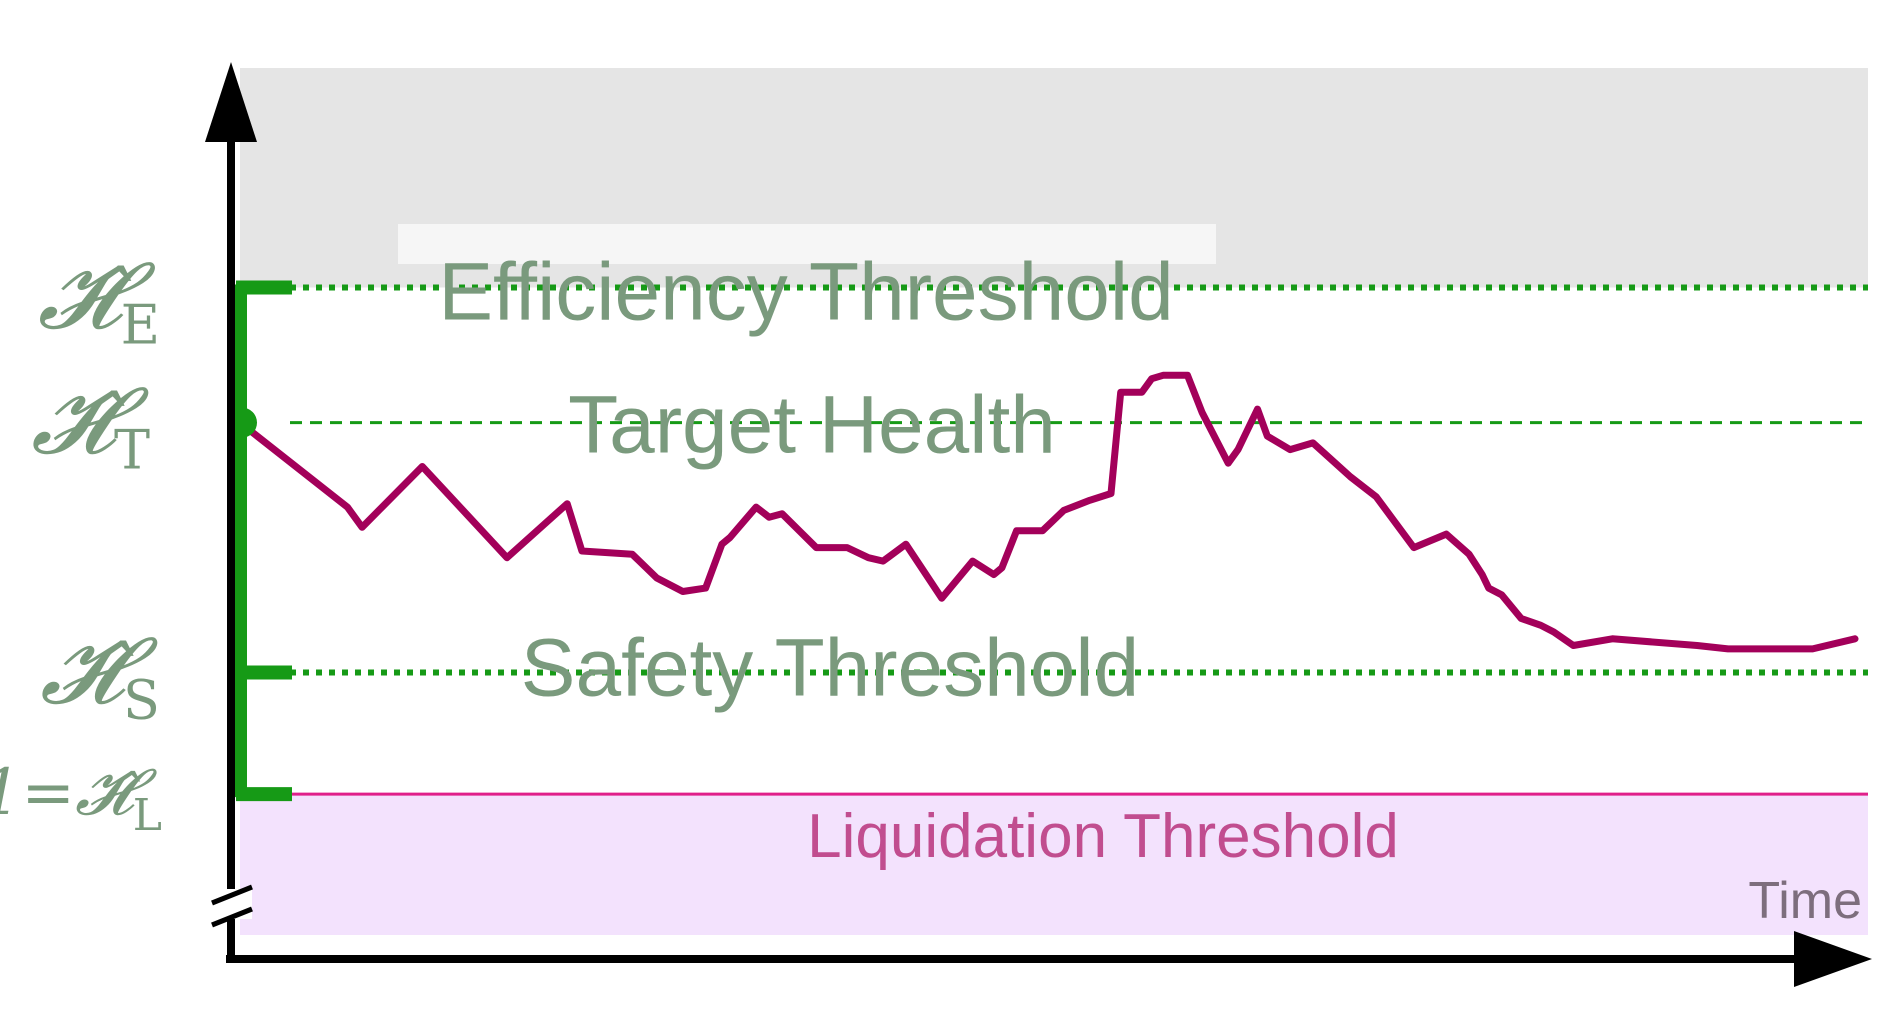  Describe the element at coordinates (100, 675) in the screenshot. I see `y-tick-label-safety: 𝓗̂S` at that location.